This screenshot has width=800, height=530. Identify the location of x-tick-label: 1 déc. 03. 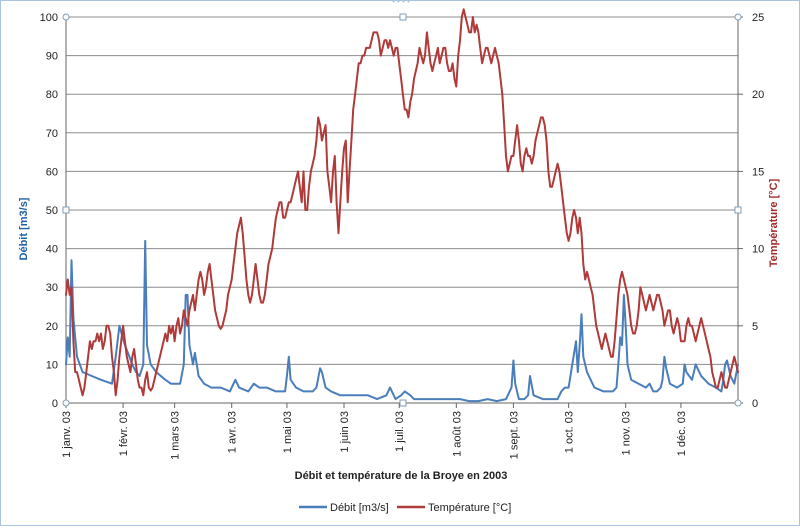
(682, 433).